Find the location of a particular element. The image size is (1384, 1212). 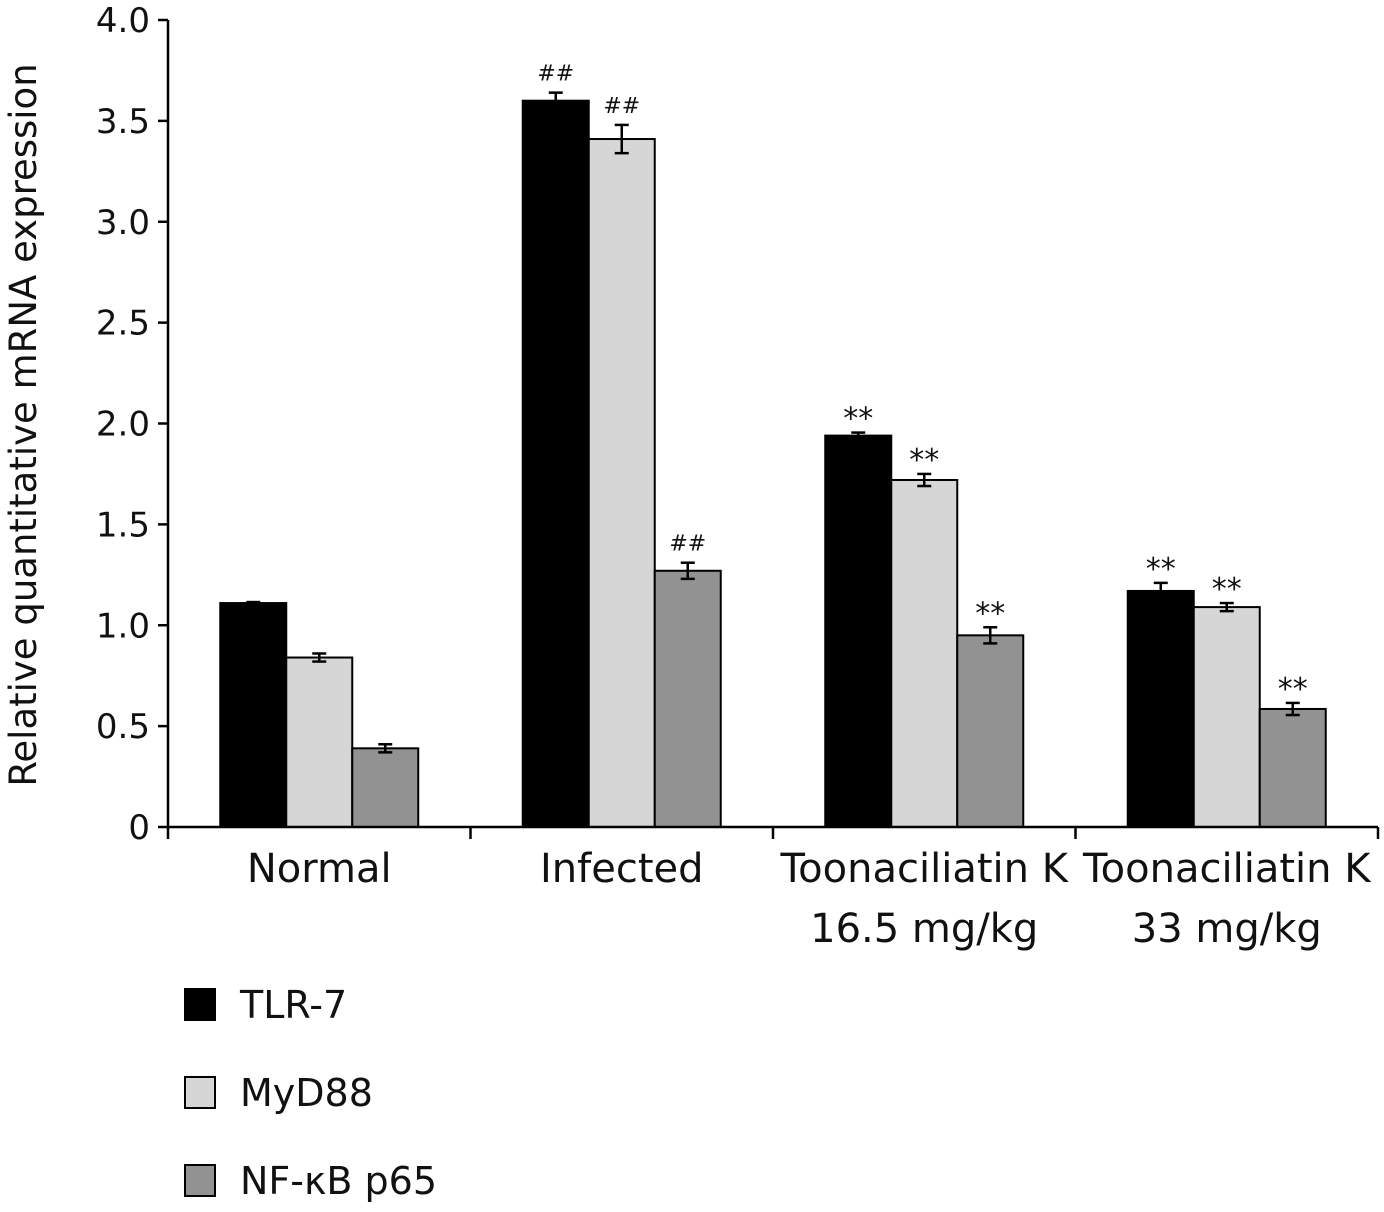

y-tick-label: 3.0 is located at coordinates (123, 223).